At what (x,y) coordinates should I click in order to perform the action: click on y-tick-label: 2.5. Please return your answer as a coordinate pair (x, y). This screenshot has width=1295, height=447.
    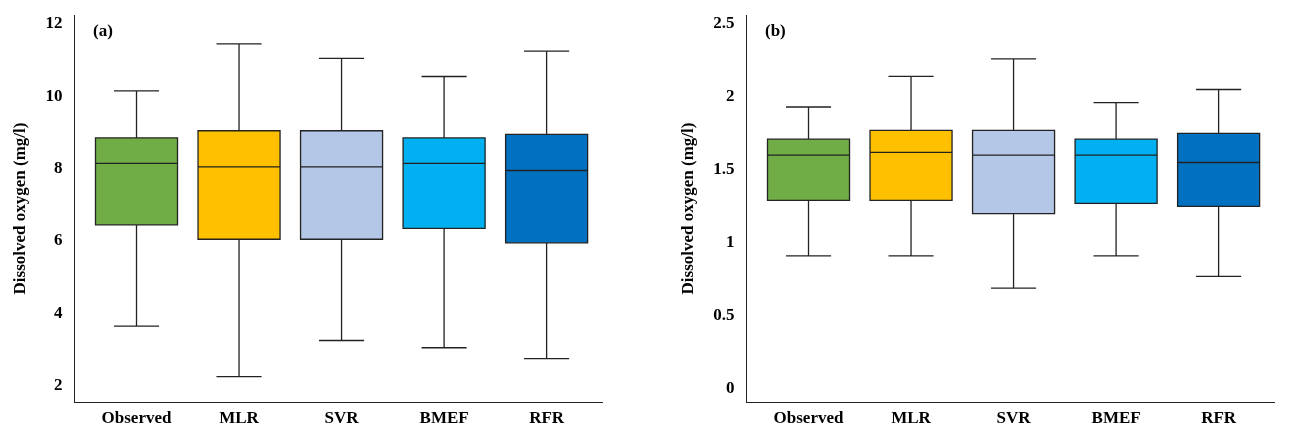
    Looking at the image, I should click on (724, 23).